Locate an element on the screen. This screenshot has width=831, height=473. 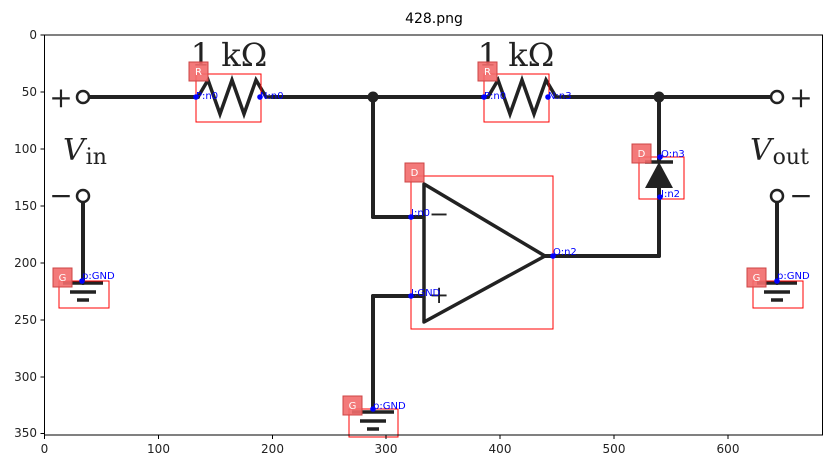
badge-resistor-1: R is located at coordinates (198, 71).